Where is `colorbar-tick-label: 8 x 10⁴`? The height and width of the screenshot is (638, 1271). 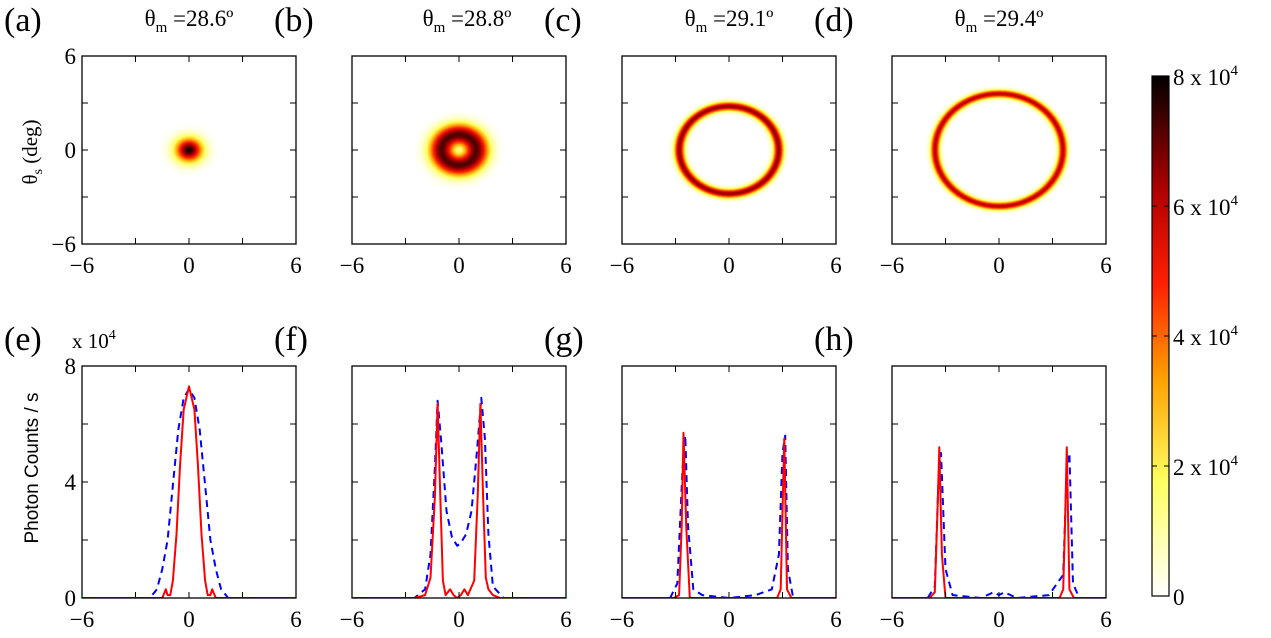
colorbar-tick-label: 8 x 10⁴ is located at coordinates (1206, 76).